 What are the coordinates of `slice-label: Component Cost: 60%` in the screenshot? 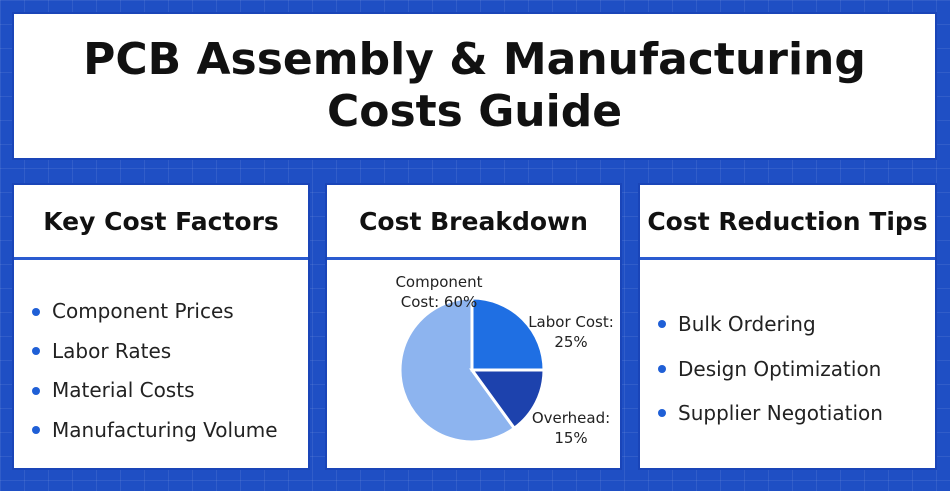 It's located at (439, 292).